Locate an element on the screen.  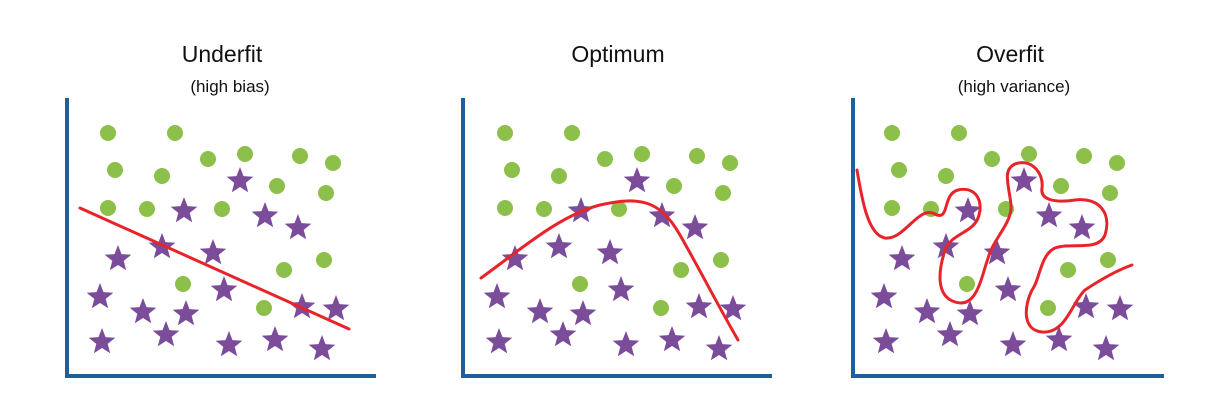
panel-subtitle: (high bias) is located at coordinates (229, 86).